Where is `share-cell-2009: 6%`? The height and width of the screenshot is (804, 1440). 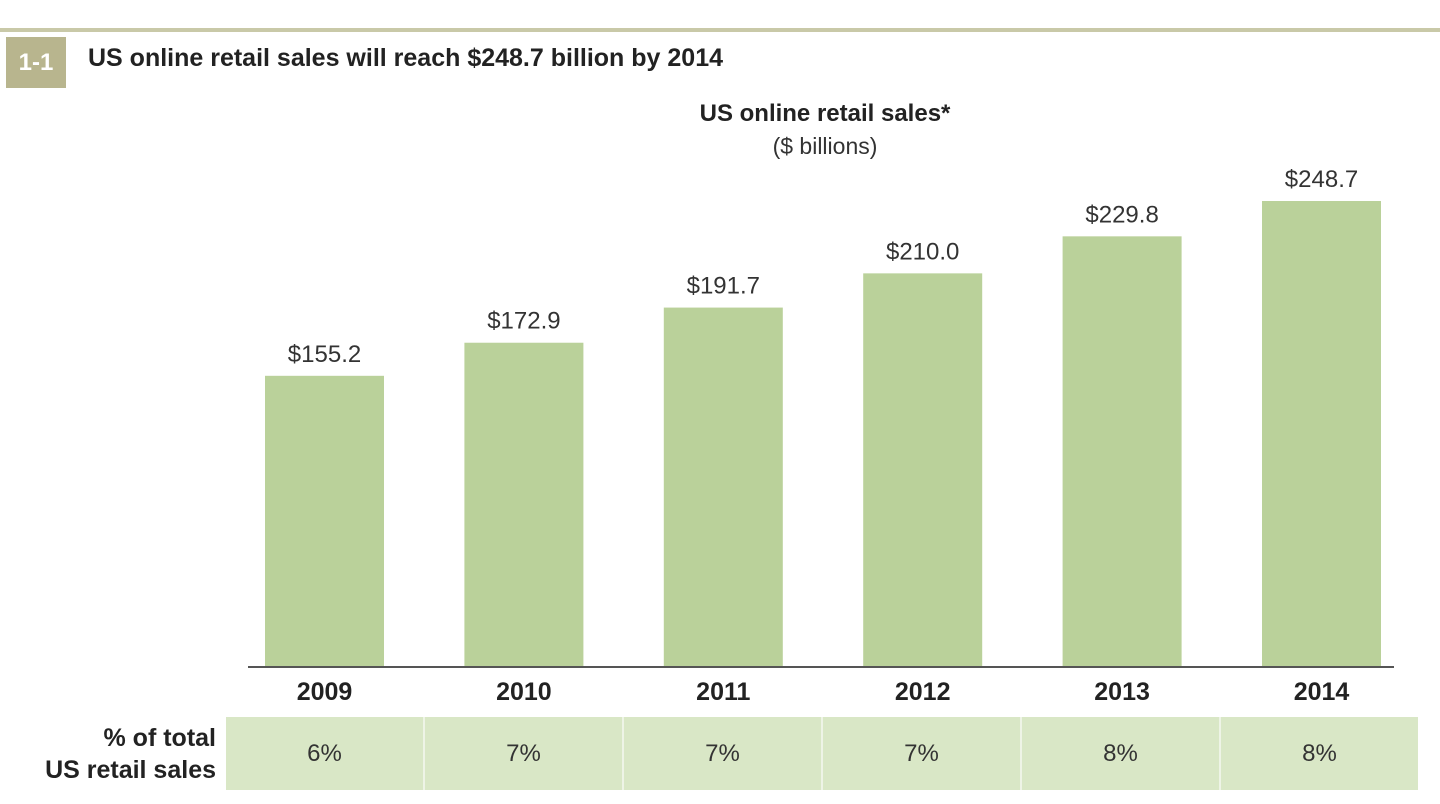 share-cell-2009: 6% is located at coordinates (324, 753).